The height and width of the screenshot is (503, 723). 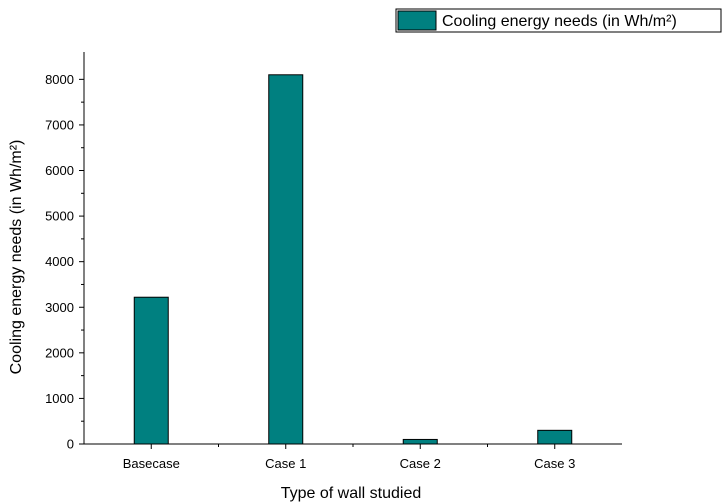 What do you see at coordinates (351, 493) in the screenshot?
I see `x-axis-title: Type of wall studied` at bounding box center [351, 493].